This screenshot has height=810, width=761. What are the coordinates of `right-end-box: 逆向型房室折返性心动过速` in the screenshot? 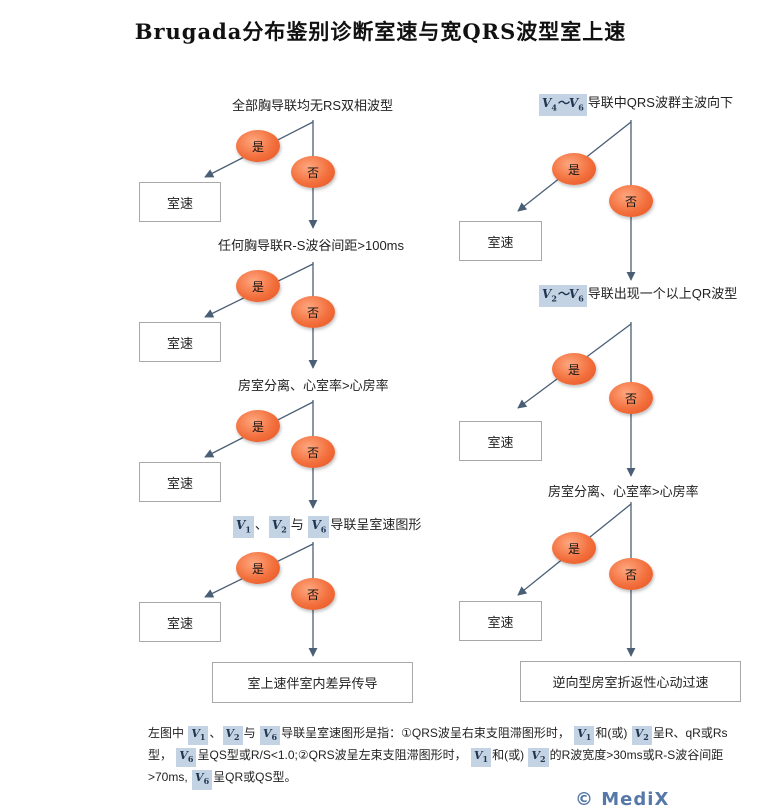 It's located at (630, 681).